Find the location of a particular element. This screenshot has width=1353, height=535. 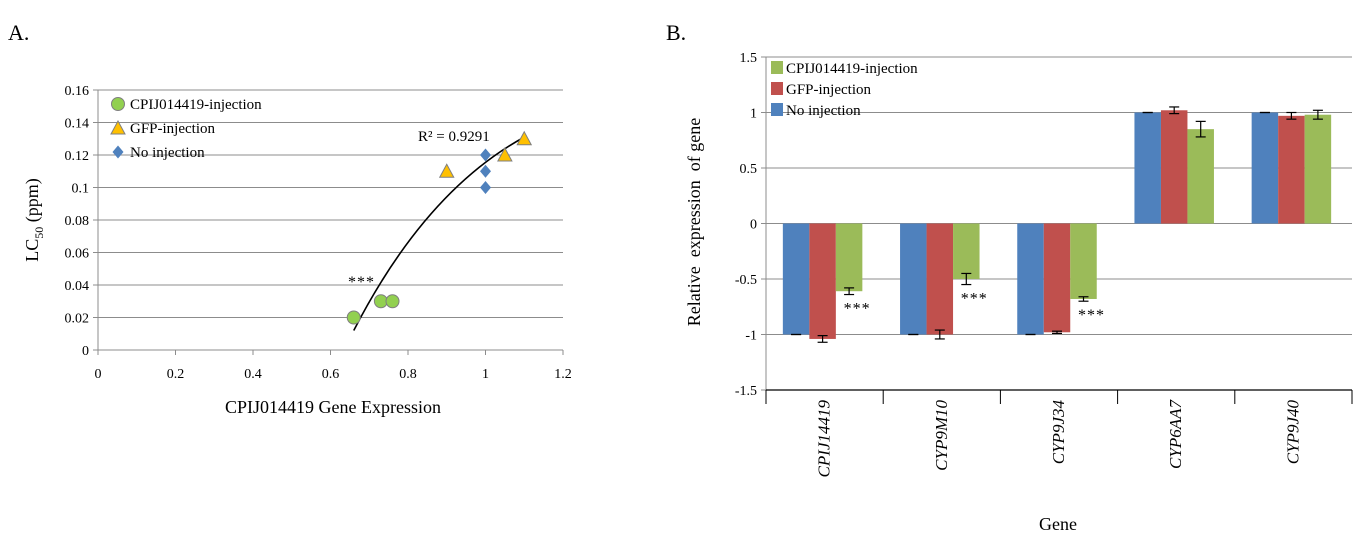

panel-b-category-label: CYP9J40 is located at coordinates (1292, 432).